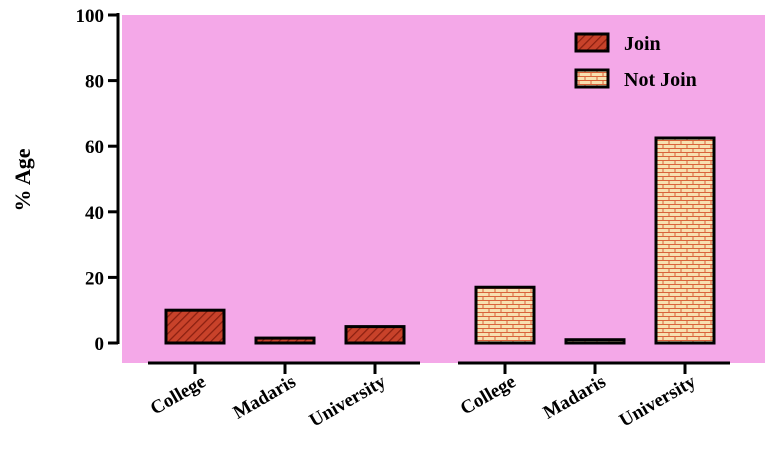  What do you see at coordinates (90, 16) in the screenshot?
I see `y-tick-label: 100` at bounding box center [90, 16].